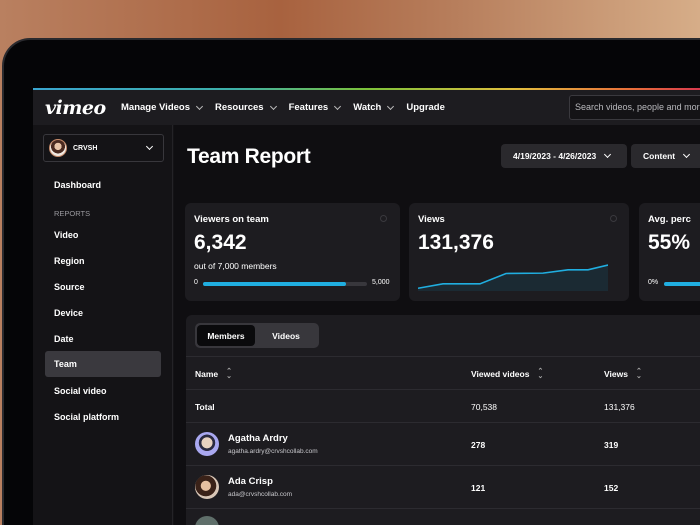 This screenshot has width=700, height=525. Describe the element at coordinates (257, 335) in the screenshot. I see `view-toggle: Members Videos` at that location.